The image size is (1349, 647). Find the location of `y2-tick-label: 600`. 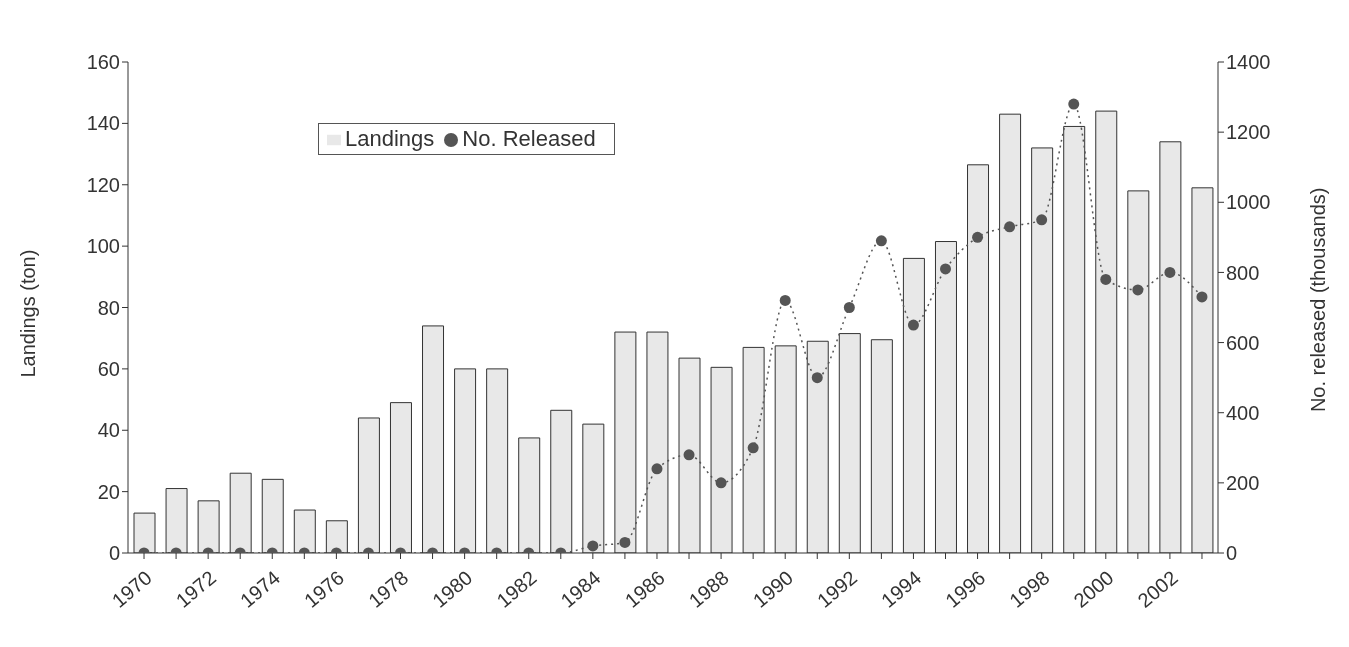

y2-tick-label: 600 is located at coordinates (1243, 342).